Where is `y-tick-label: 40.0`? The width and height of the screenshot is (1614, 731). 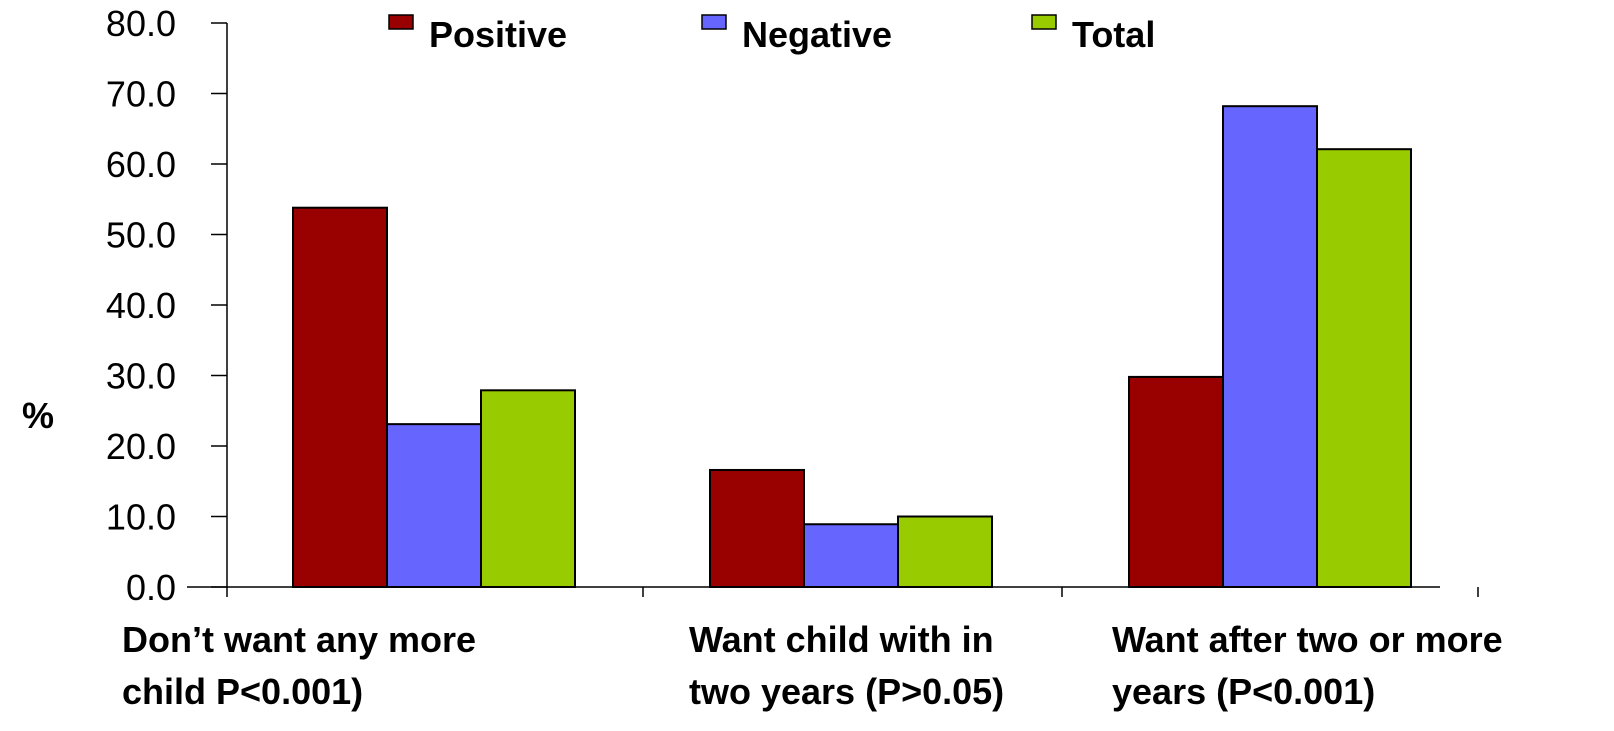 y-tick-label: 40.0 is located at coordinates (141, 305).